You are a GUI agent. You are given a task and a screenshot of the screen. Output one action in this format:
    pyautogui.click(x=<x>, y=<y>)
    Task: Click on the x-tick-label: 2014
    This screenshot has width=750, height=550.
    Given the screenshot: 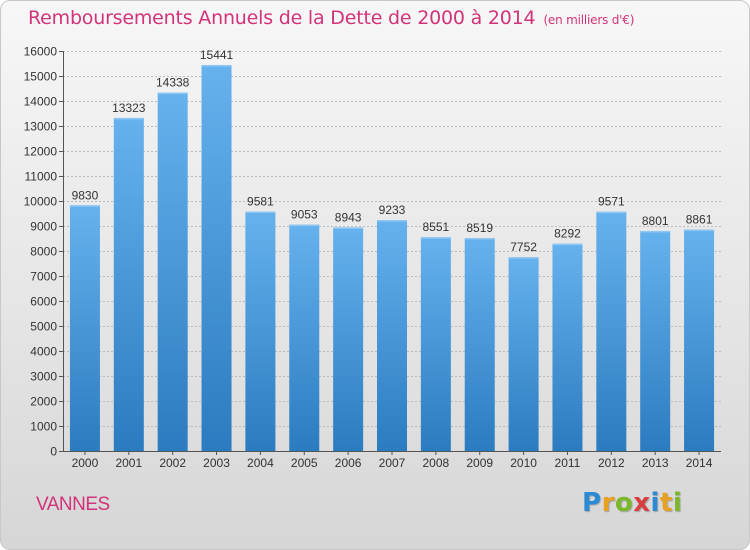 What is the action you would take?
    pyautogui.click(x=699, y=463)
    